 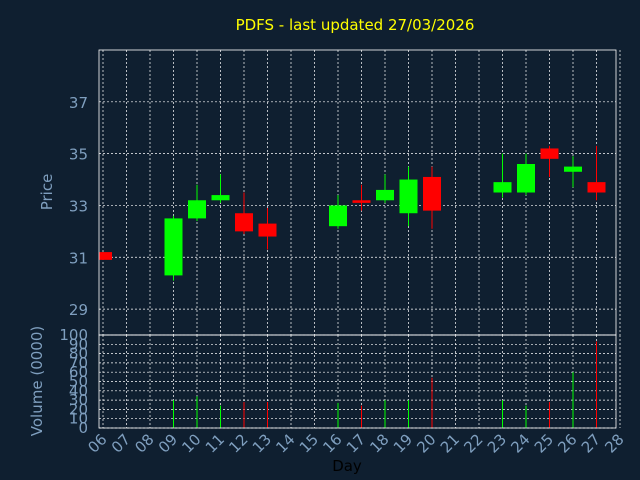 I want to click on day-tick-label: 21, so click(x=450, y=443).